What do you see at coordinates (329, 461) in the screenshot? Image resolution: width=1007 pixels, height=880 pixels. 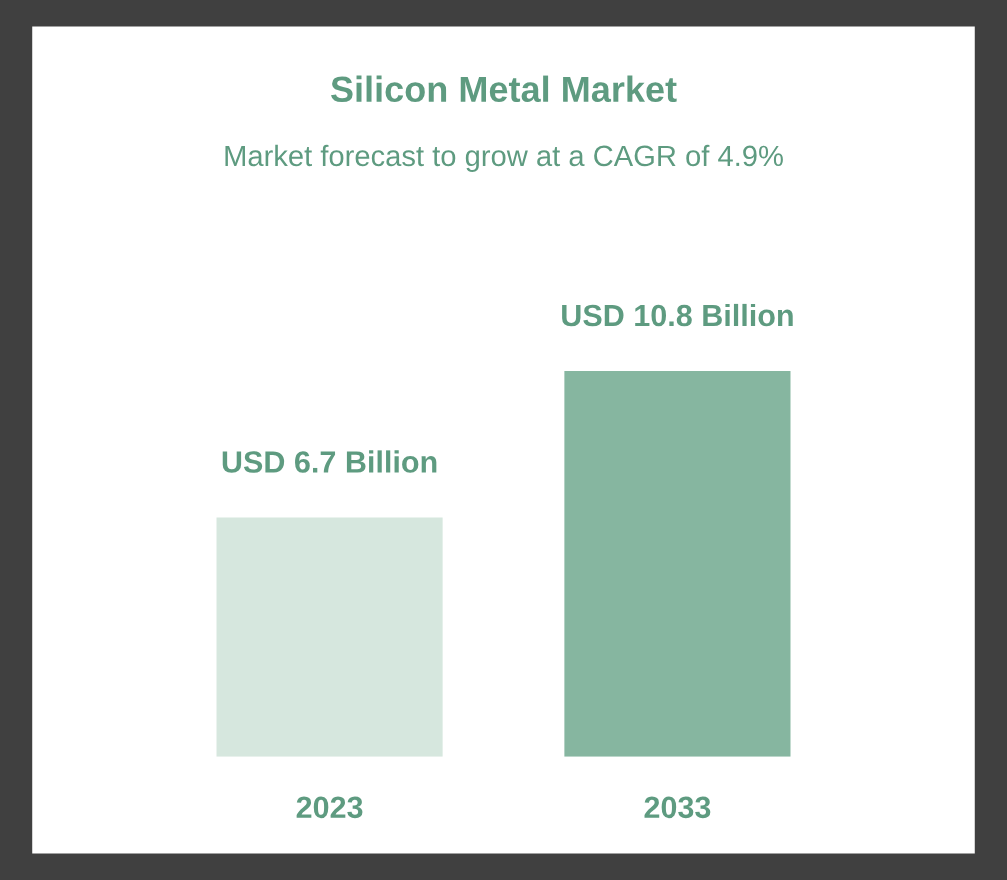 I see `data-label: USD 6.7 Billion` at bounding box center [329, 461].